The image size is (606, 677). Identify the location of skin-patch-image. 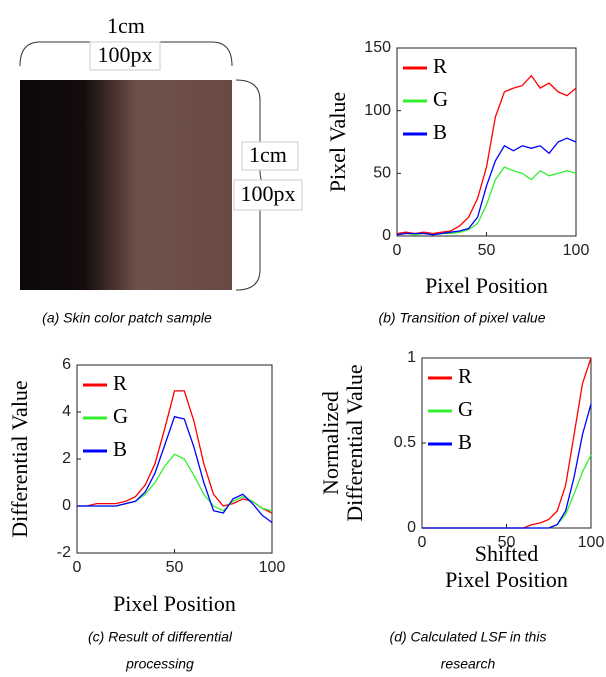
(126, 185).